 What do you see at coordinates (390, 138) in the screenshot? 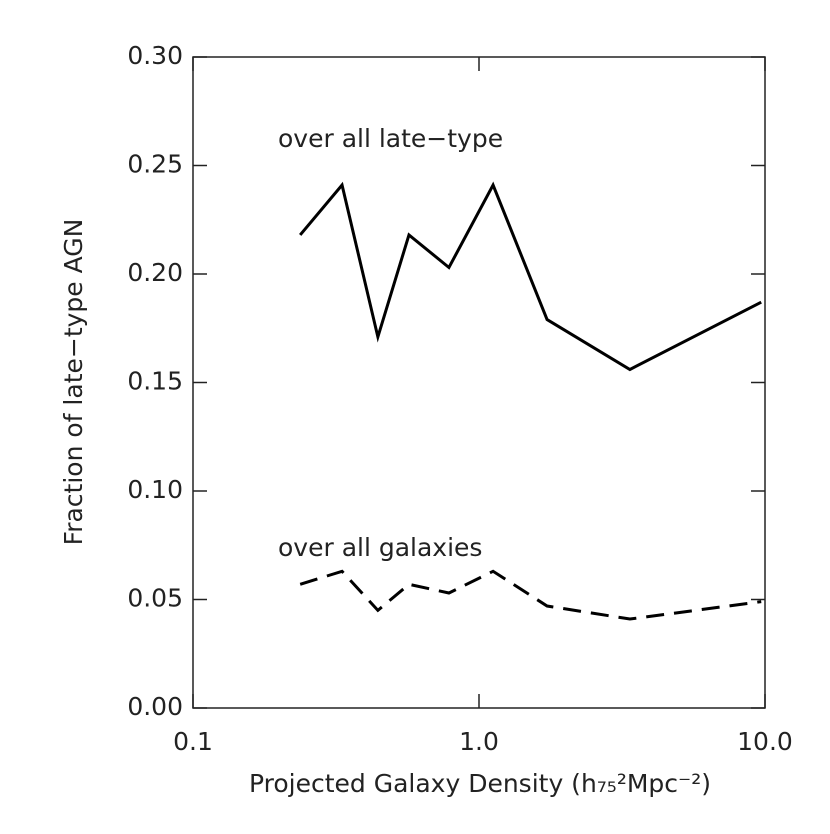
I see `annotation: over all late−type` at bounding box center [390, 138].